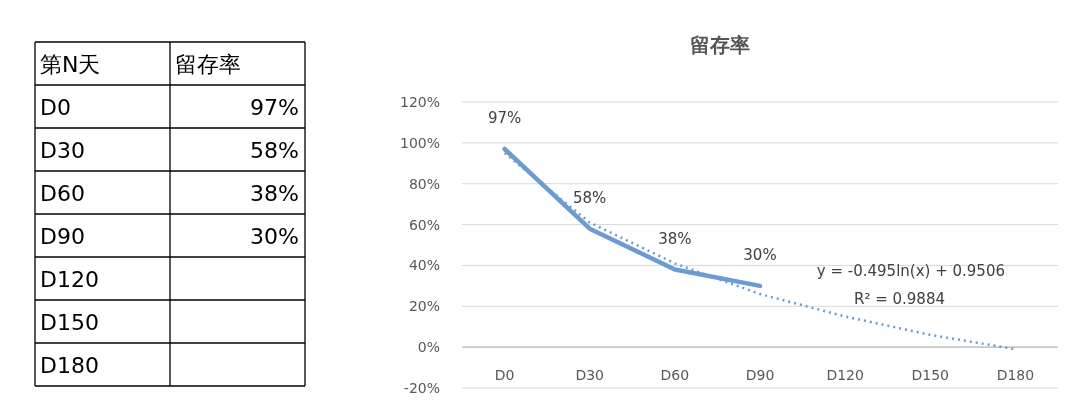  What do you see at coordinates (760, 254) in the screenshot?
I see `data-label: 30%` at bounding box center [760, 254].